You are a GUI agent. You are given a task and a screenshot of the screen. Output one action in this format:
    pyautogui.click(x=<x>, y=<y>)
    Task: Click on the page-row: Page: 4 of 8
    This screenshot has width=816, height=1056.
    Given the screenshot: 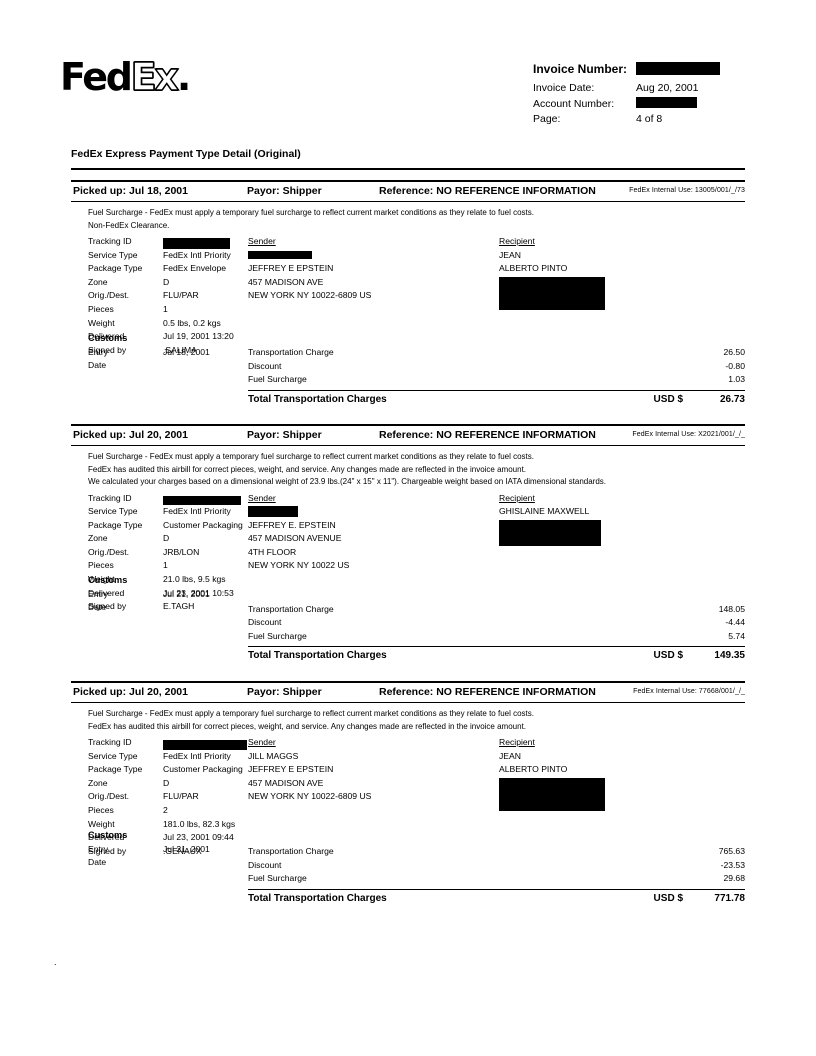 What is the action you would take?
    pyautogui.click(x=658, y=120)
    